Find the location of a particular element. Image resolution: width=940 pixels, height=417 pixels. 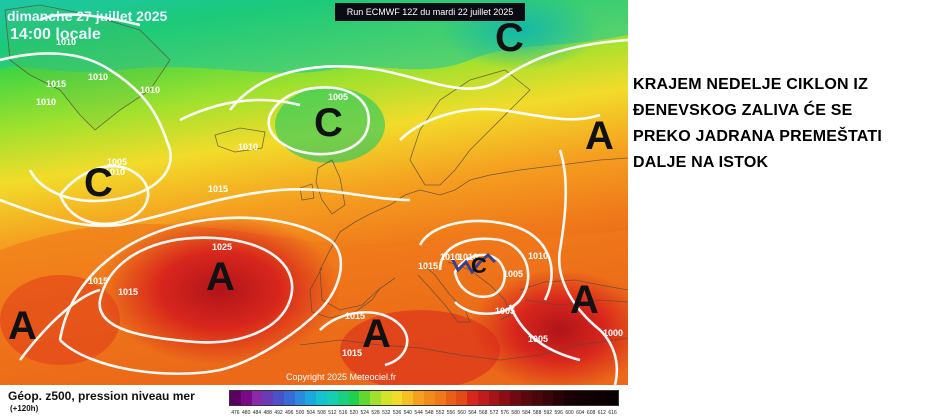

scale-tick-label: 540 is located at coordinates (408, 413).